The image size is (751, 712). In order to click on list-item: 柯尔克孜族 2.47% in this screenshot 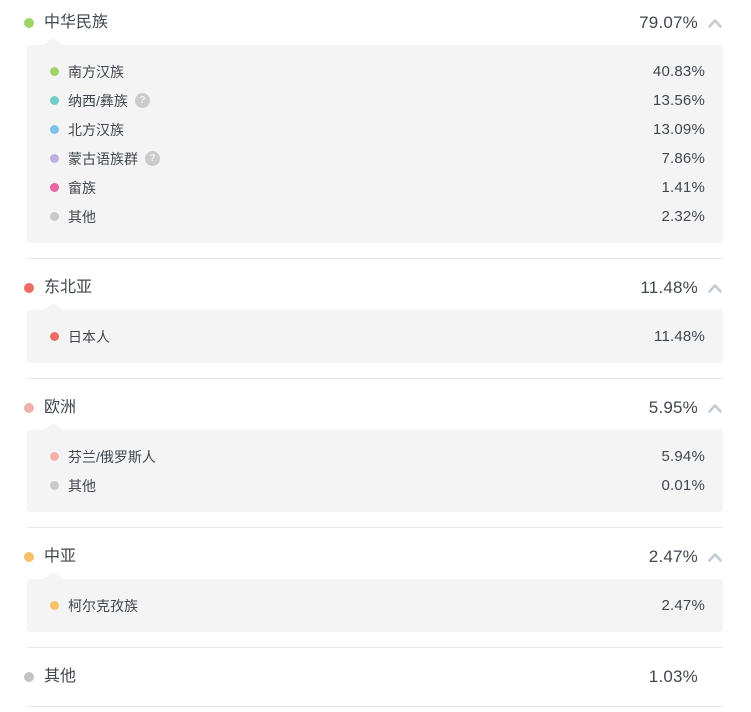, I will do `click(375, 605)`.